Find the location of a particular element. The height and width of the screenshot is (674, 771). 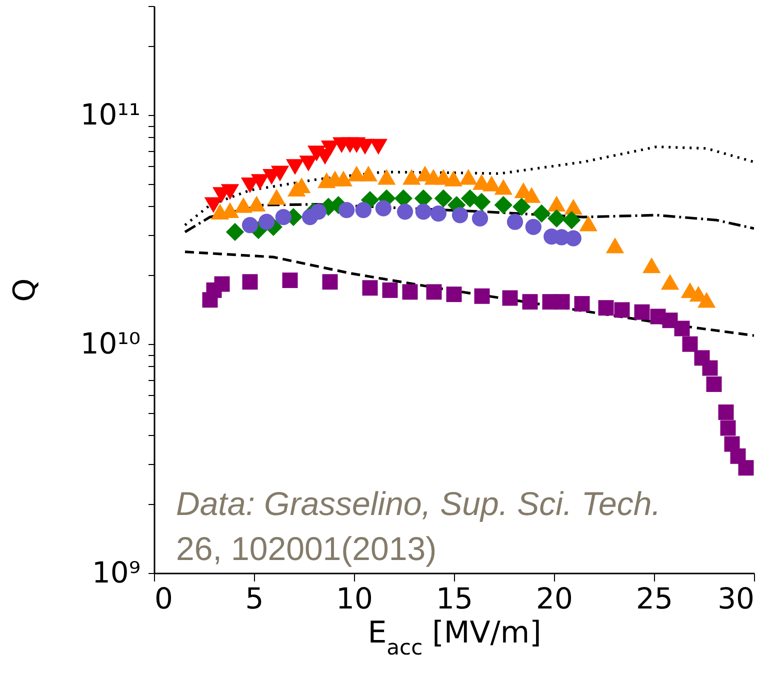

x-tick-label: 5 is located at coordinates (254, 599).